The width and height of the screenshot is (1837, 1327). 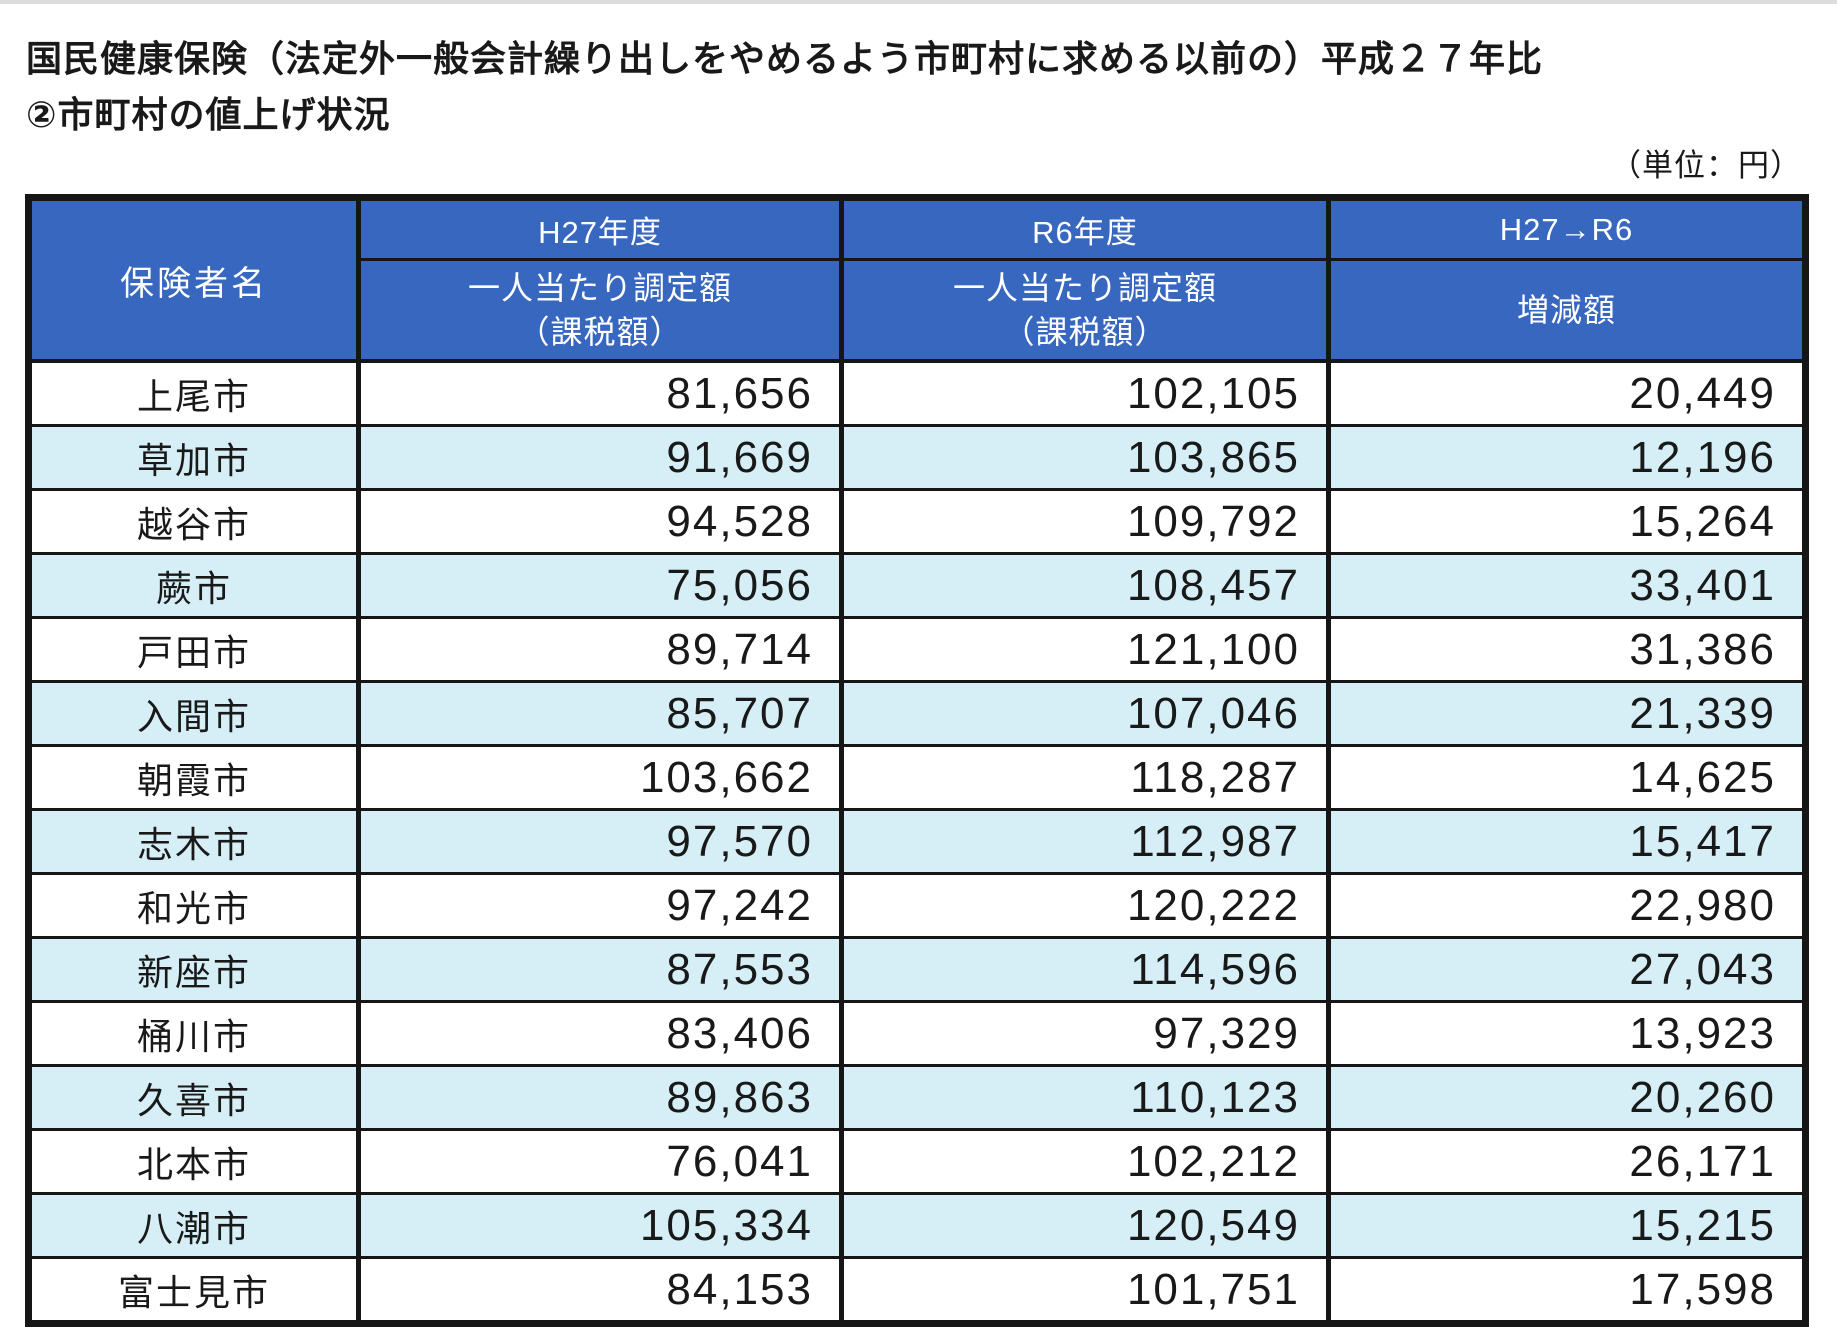 I want to click on insurer-name-cell: 蕨市, so click(x=193, y=585).